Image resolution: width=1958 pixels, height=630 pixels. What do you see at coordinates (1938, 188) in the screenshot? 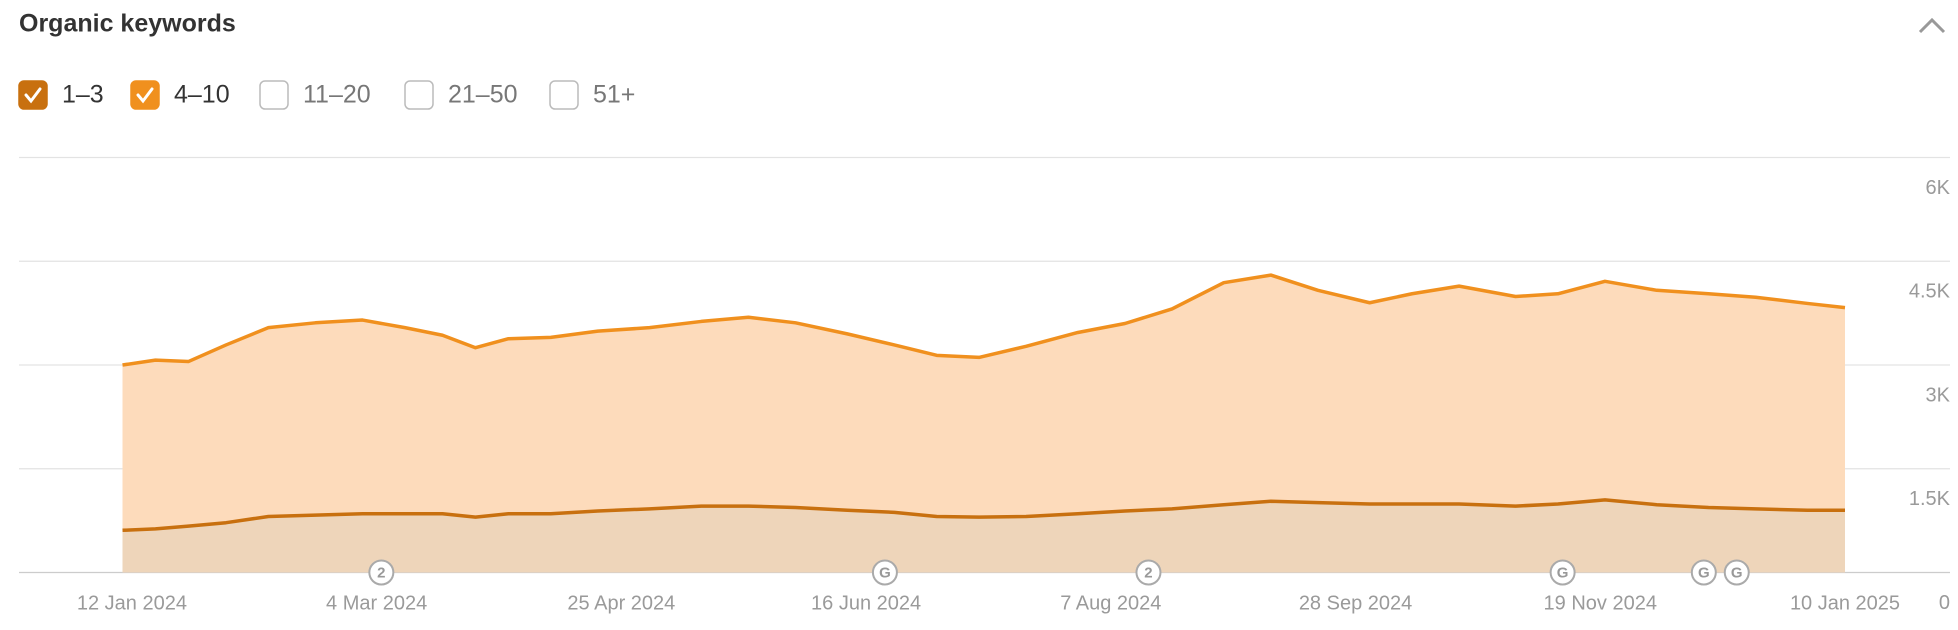
I see `y-tick-label: 6K` at bounding box center [1938, 188].